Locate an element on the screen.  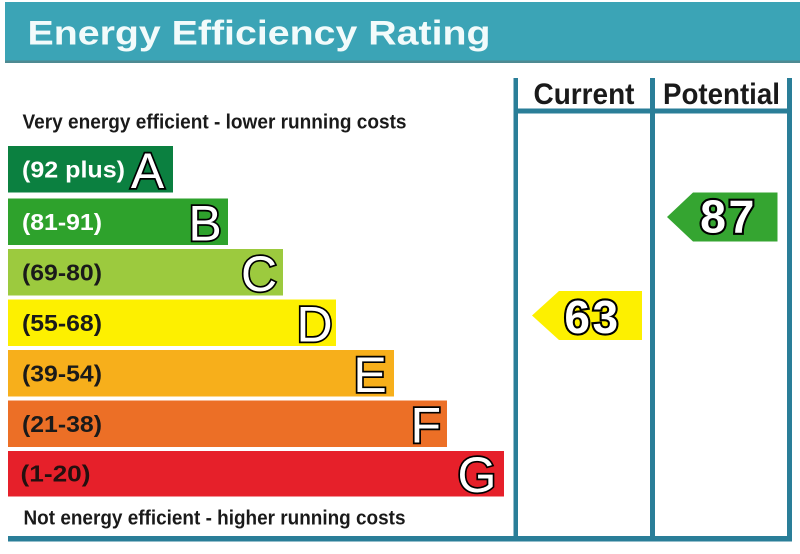
svg-text: D is located at coordinates (314, 325).